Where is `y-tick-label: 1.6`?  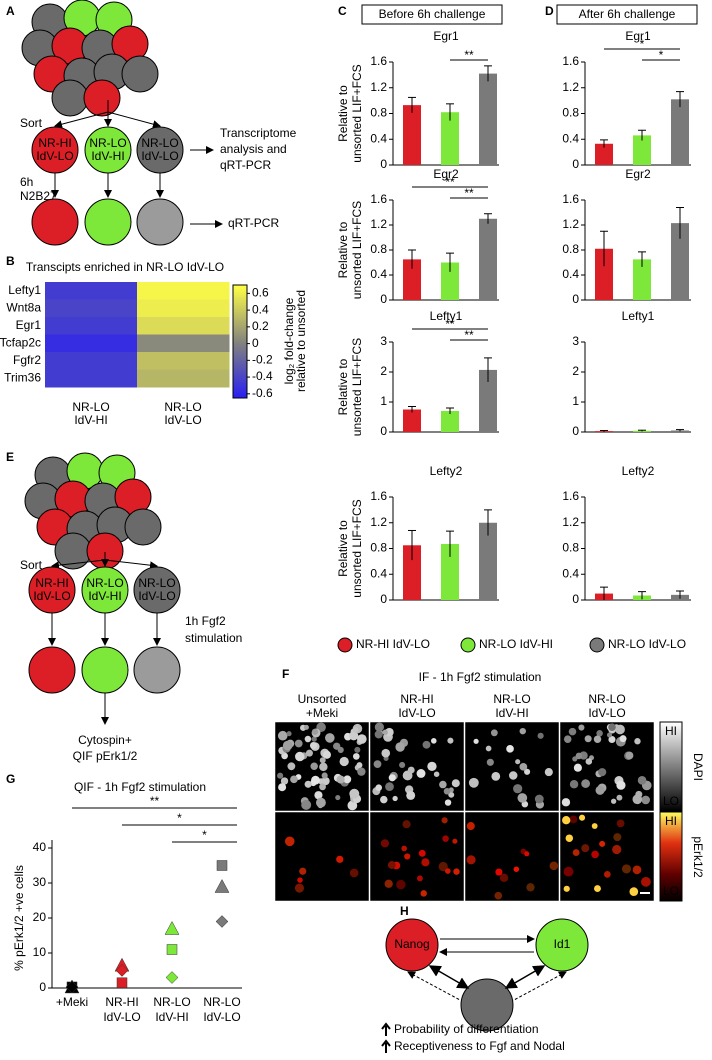
y-tick-label: 1.6 is located at coordinates (378, 199).